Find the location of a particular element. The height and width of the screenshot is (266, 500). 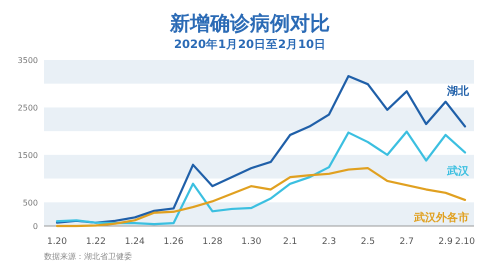

x-tick-label: 2.1 is located at coordinates (290, 242).